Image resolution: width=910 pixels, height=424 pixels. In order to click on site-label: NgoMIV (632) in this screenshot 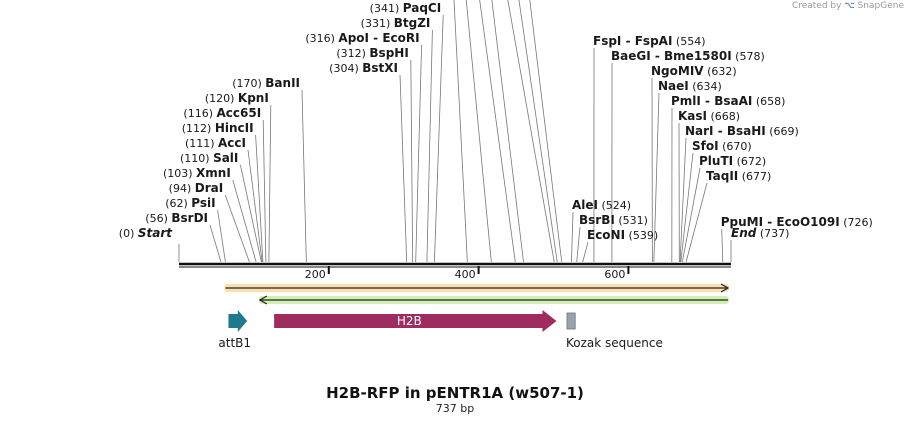, I will do `click(694, 71)`.